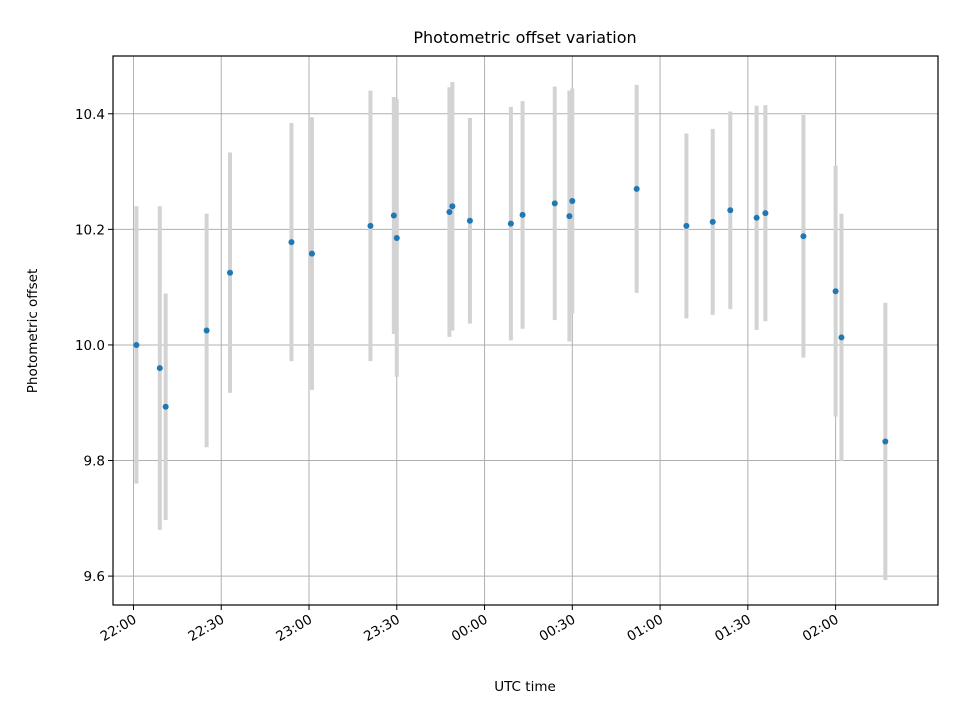 This screenshot has height=720, width=960. What do you see at coordinates (524, 37) in the screenshot?
I see `chart-title: Photometric offset variation` at bounding box center [524, 37].